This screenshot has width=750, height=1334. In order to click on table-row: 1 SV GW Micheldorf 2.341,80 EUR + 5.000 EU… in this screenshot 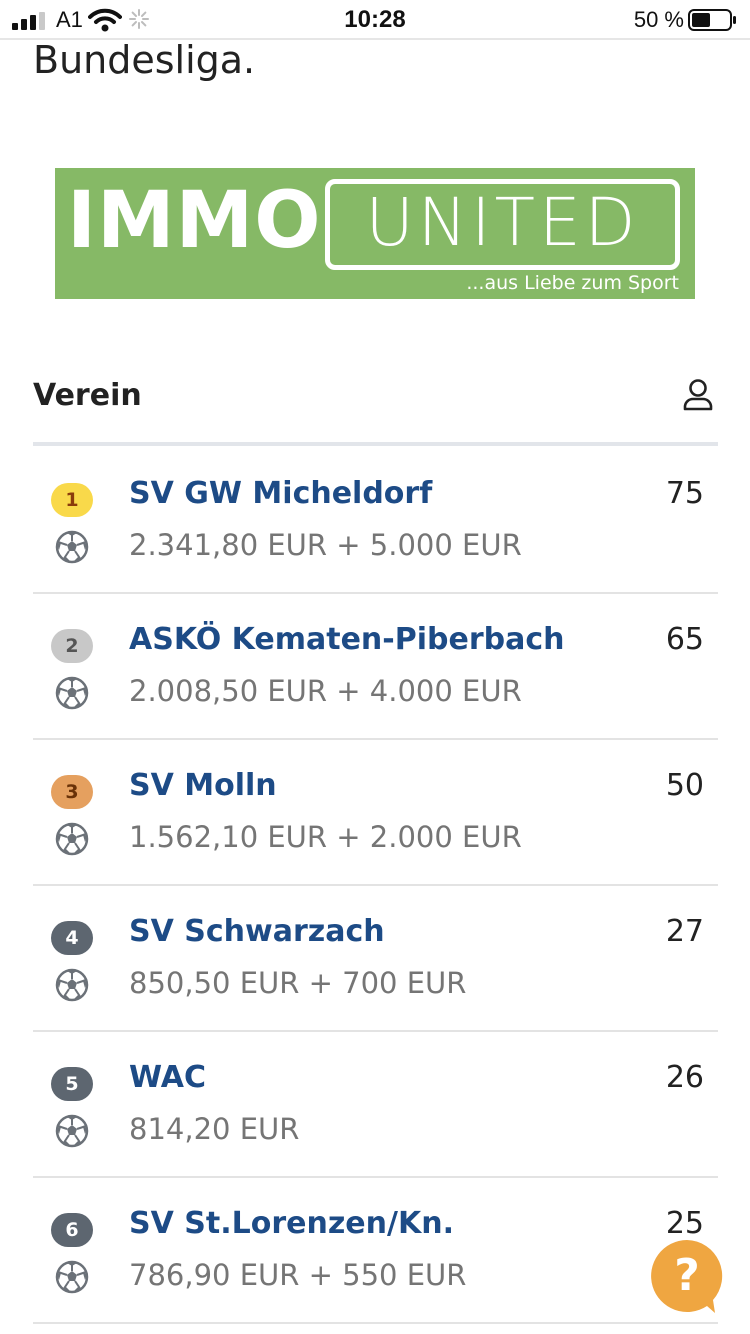, I will do `click(375, 521)`.